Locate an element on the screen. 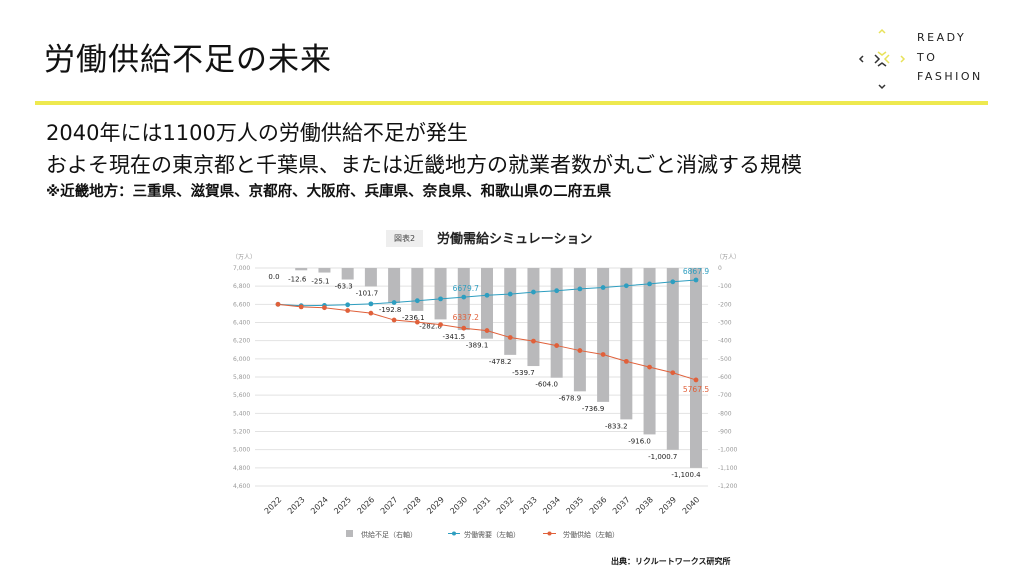 This screenshot has height=576, width=1024. x-tick-label: 2027 is located at coordinates (389, 505).